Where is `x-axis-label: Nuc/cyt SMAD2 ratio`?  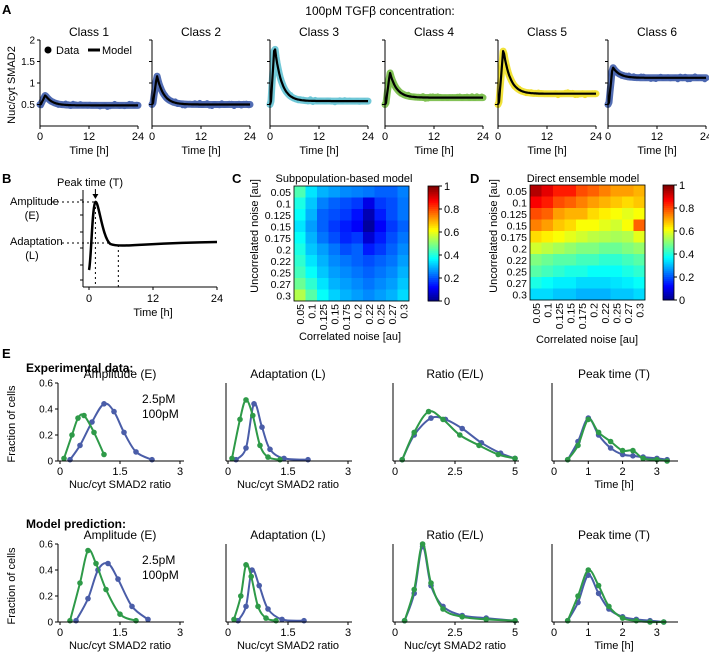 x-axis-label: Nuc/cyt SMAD2 ratio is located at coordinates (288, 485).